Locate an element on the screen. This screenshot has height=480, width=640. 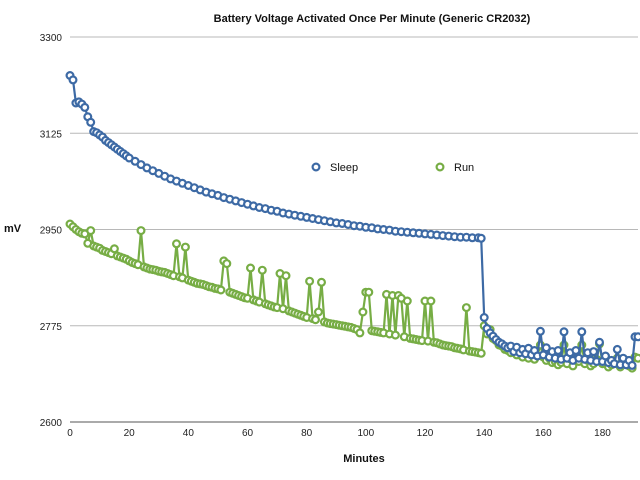
y-tick-label: 2950 is located at coordinates (51, 231).